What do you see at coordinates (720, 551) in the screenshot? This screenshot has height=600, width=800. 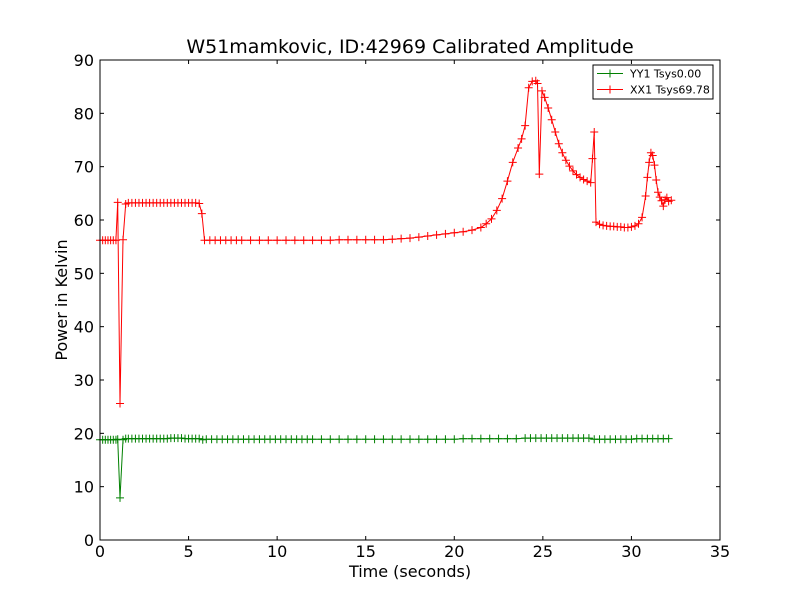 I see `x-tick-label: 35` at bounding box center [720, 551].